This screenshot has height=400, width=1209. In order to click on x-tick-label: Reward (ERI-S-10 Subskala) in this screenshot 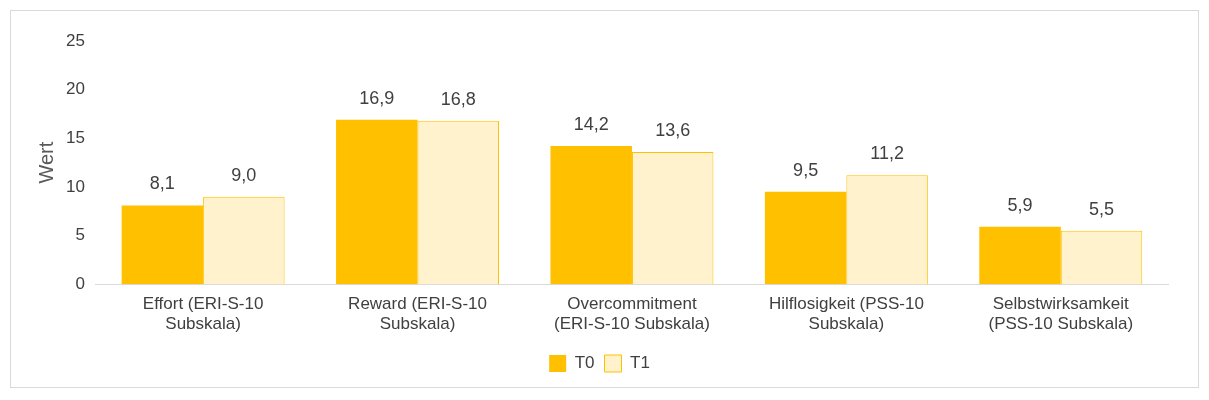, I will do `click(417, 314)`.